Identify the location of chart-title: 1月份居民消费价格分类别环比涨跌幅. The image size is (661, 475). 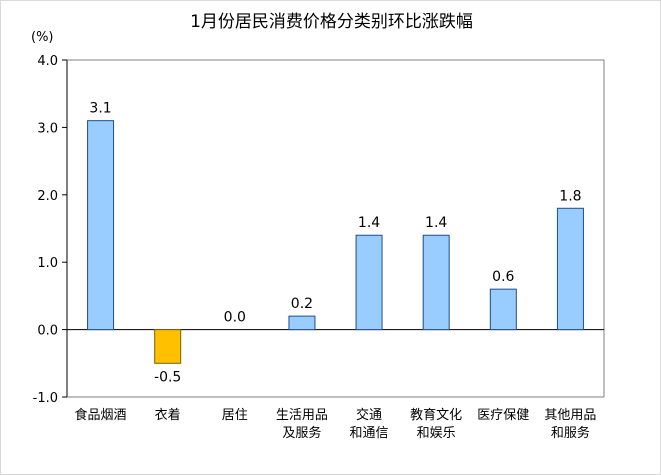
(331, 22).